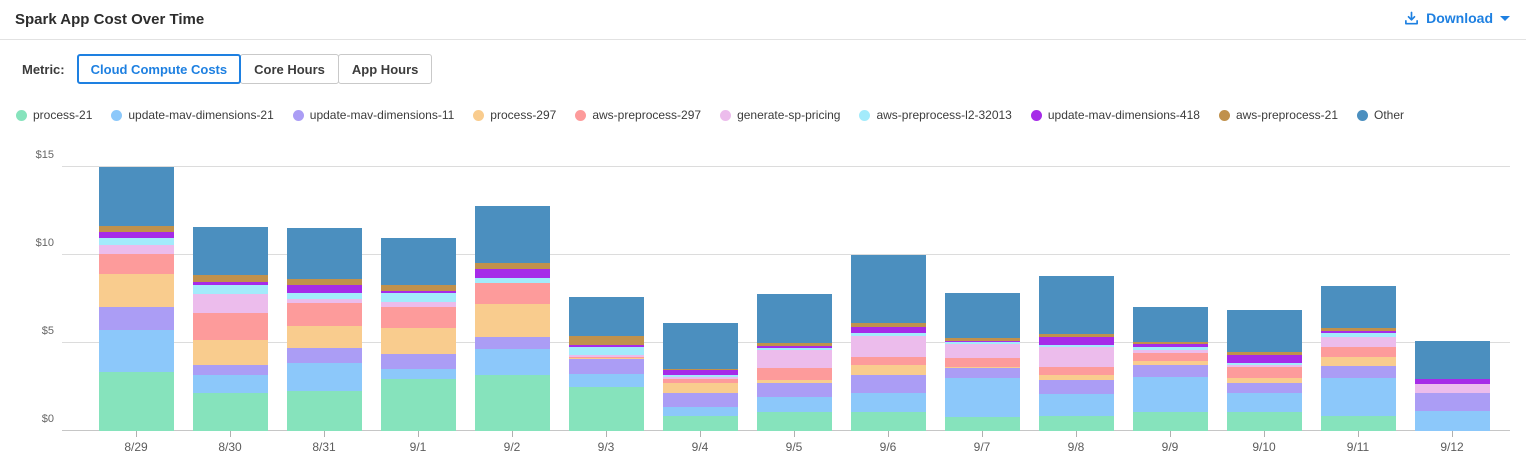 The height and width of the screenshot is (461, 1526). Describe the element at coordinates (514, 115) in the screenshot. I see `legend-item-process-297: process-297` at that location.